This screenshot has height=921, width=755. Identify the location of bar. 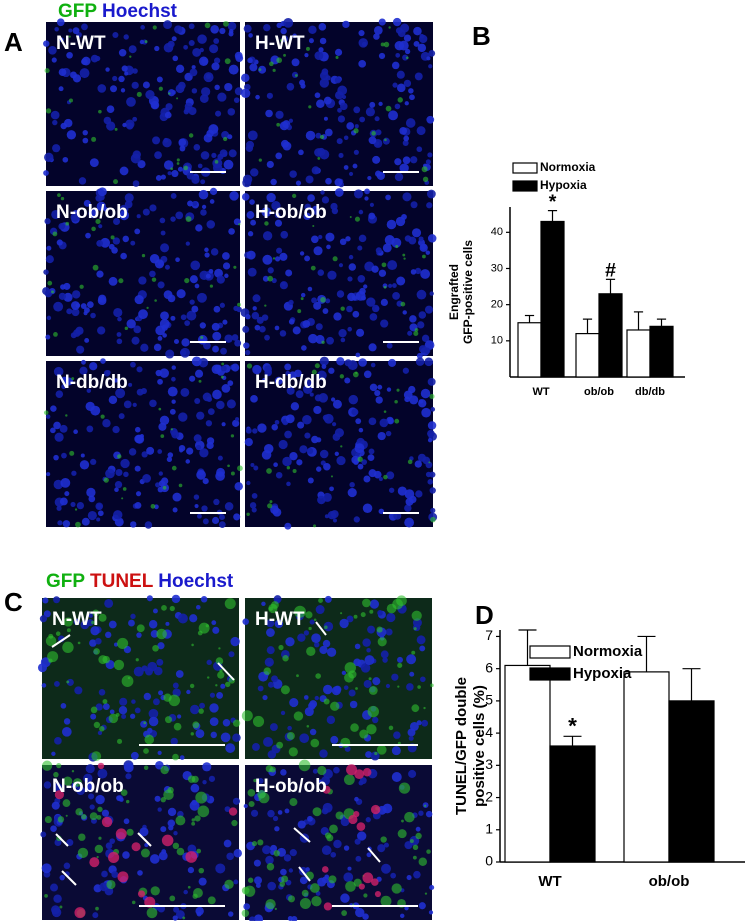
(691, 781).